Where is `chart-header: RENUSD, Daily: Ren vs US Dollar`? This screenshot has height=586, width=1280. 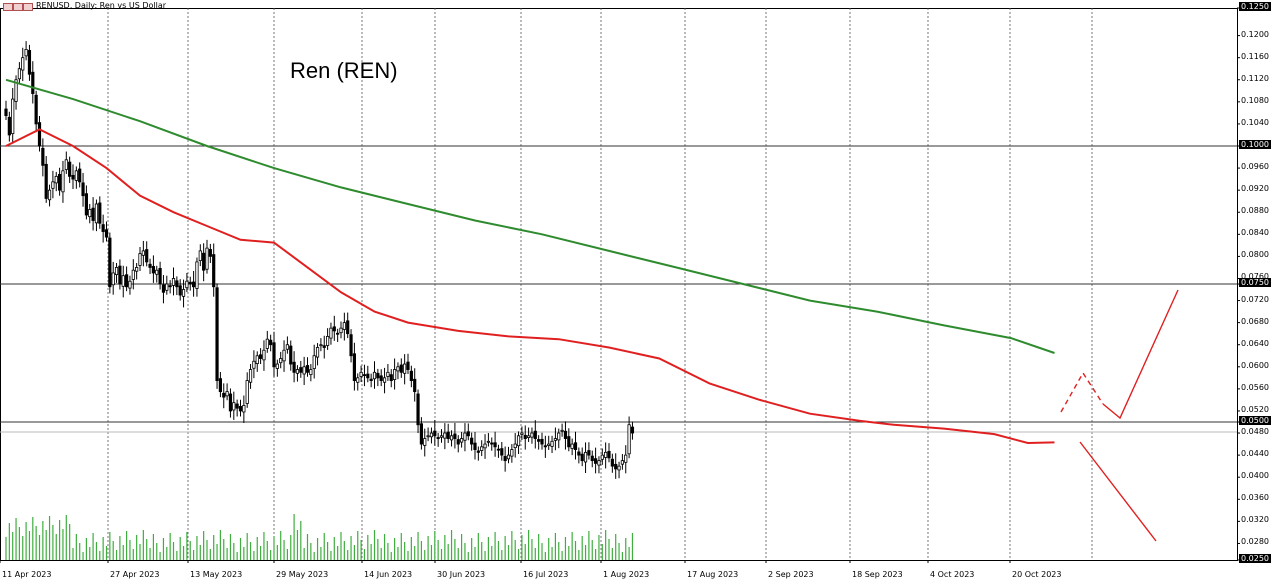
chart-header: RENUSD, Daily: Ren vs US Dollar is located at coordinates (84, 6).